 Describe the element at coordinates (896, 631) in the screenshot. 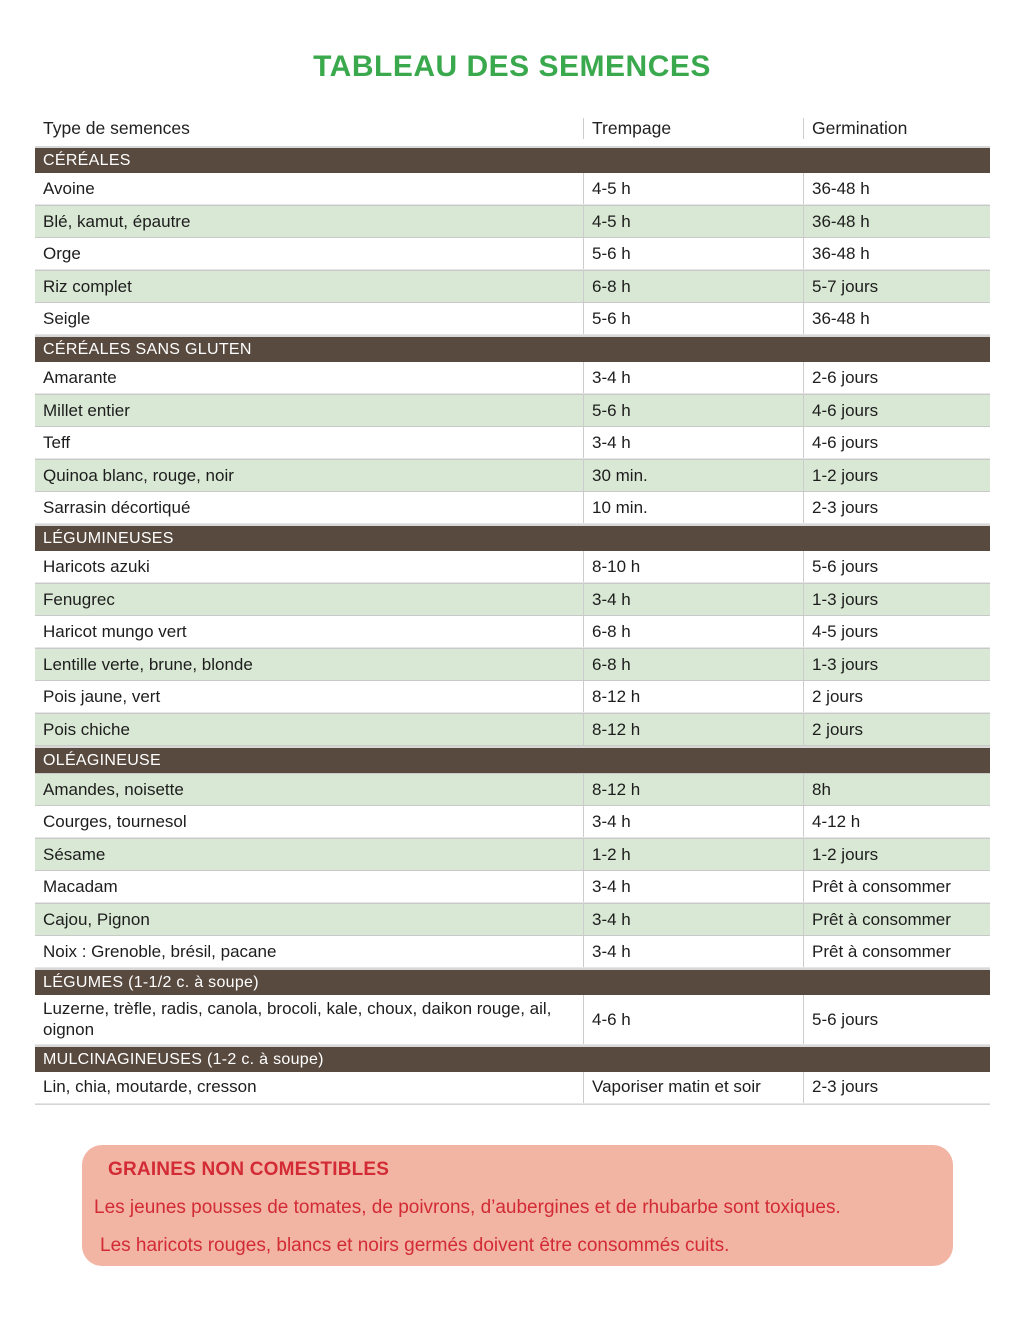

I see `germination-cell: 4-5 jours` at that location.